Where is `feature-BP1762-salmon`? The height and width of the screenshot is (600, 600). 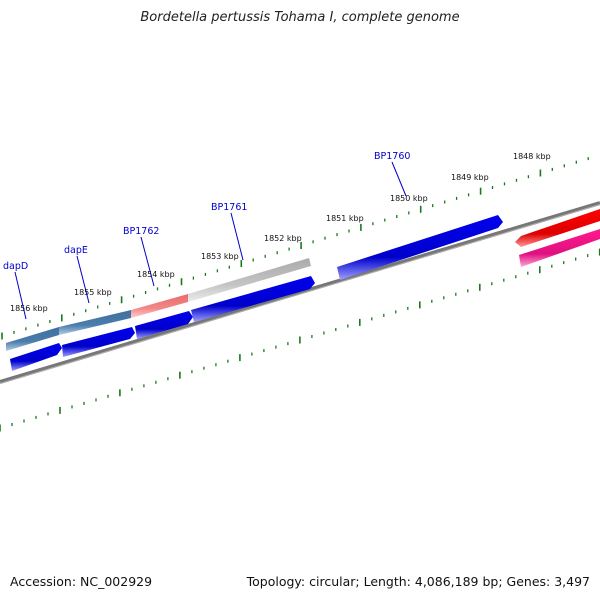
feature-BP1762-salmon is located at coordinates (159, 306).